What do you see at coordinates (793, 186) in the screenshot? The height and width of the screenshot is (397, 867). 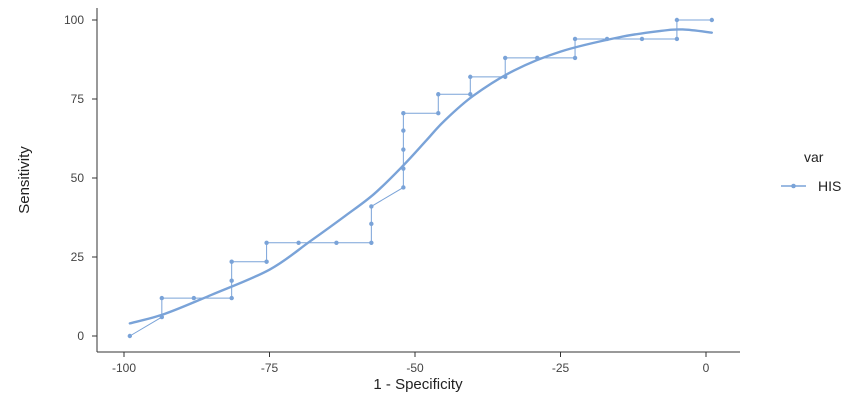 I see `legend-key-point` at bounding box center [793, 186].